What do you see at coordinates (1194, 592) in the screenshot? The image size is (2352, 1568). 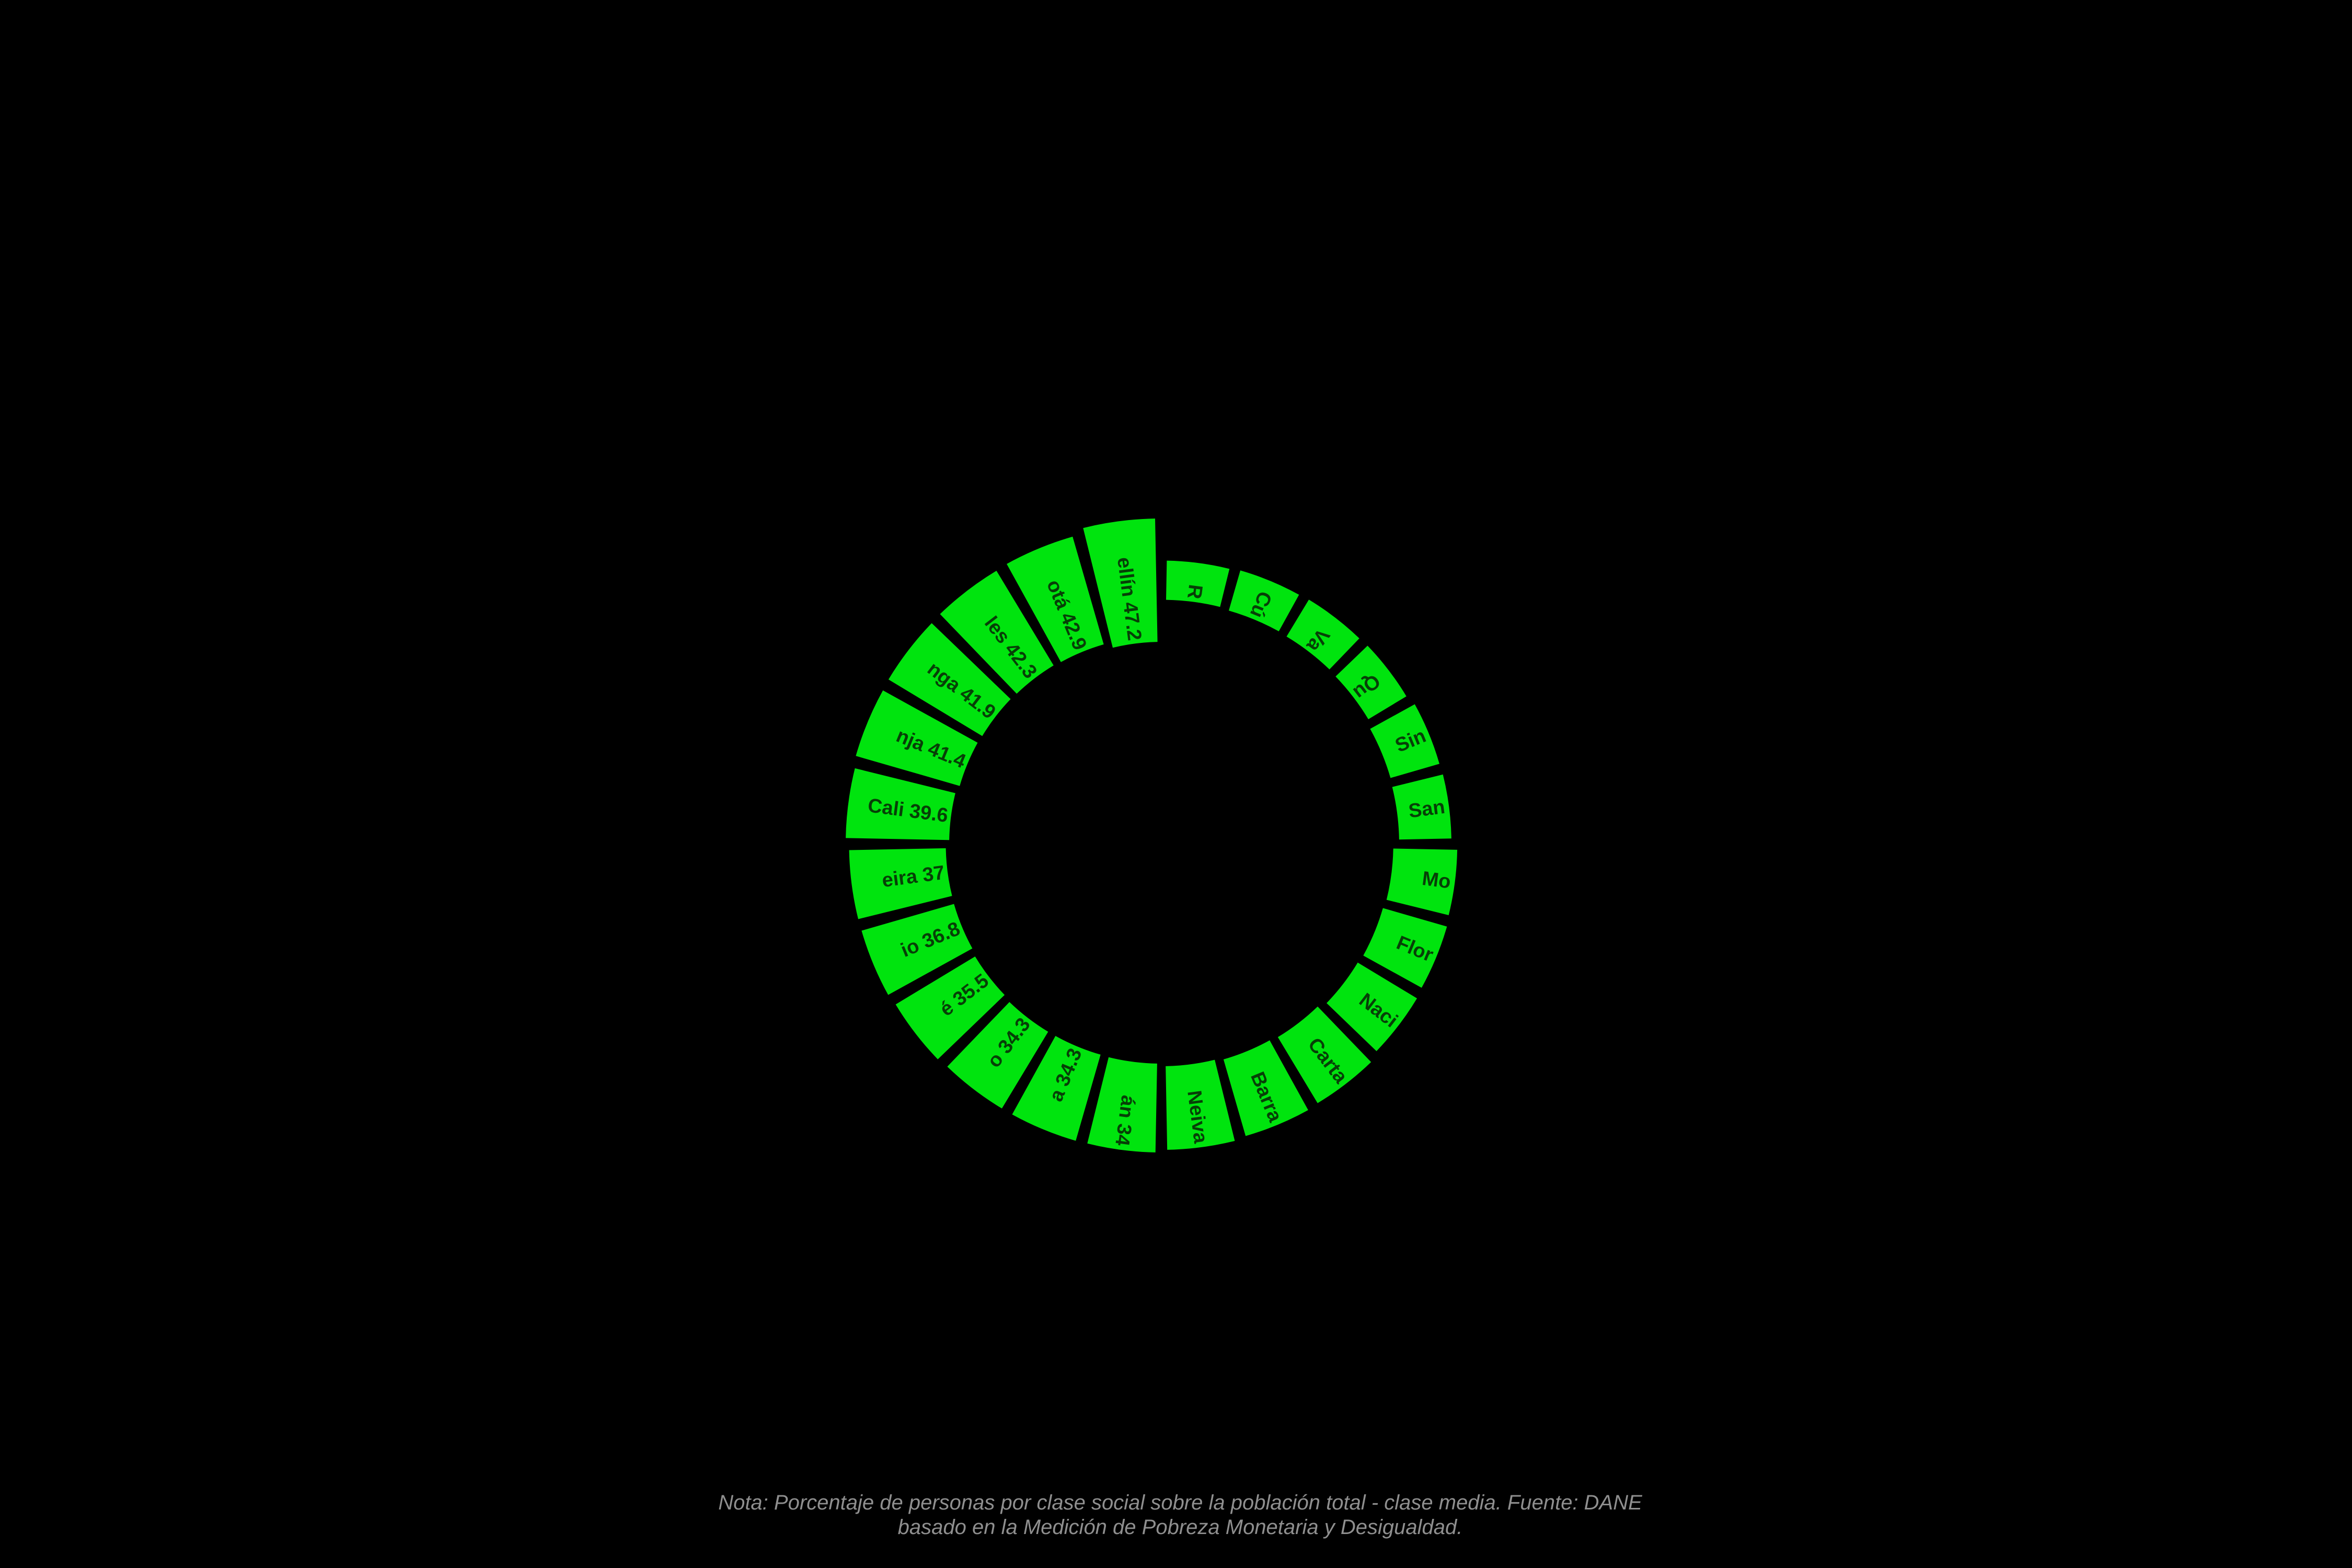 I see `chart-segment-label-1: R` at bounding box center [1194, 592].